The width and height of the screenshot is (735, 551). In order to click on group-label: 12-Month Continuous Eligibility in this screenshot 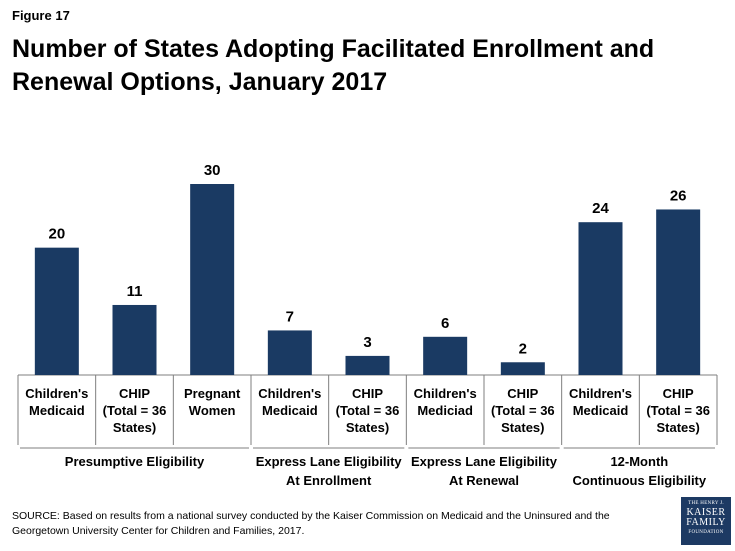, I will do `click(640, 471)`.